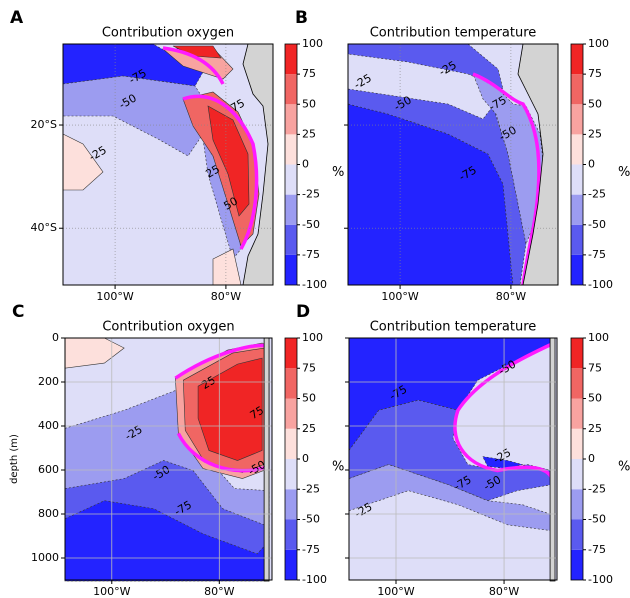 The height and width of the screenshot is (598, 630). What do you see at coordinates (48, 425) in the screenshot?
I see `y-tick-label: 400` at bounding box center [48, 425].